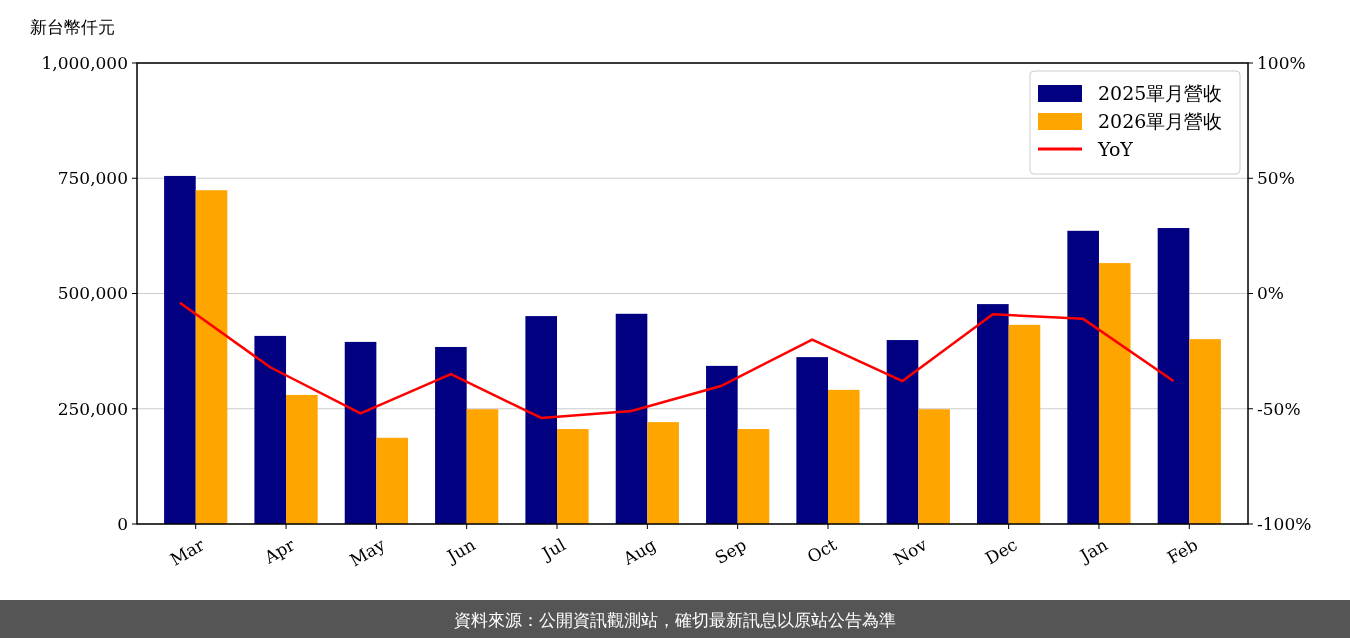  I want to click on x-tick-label: Jun, so click(460, 551).